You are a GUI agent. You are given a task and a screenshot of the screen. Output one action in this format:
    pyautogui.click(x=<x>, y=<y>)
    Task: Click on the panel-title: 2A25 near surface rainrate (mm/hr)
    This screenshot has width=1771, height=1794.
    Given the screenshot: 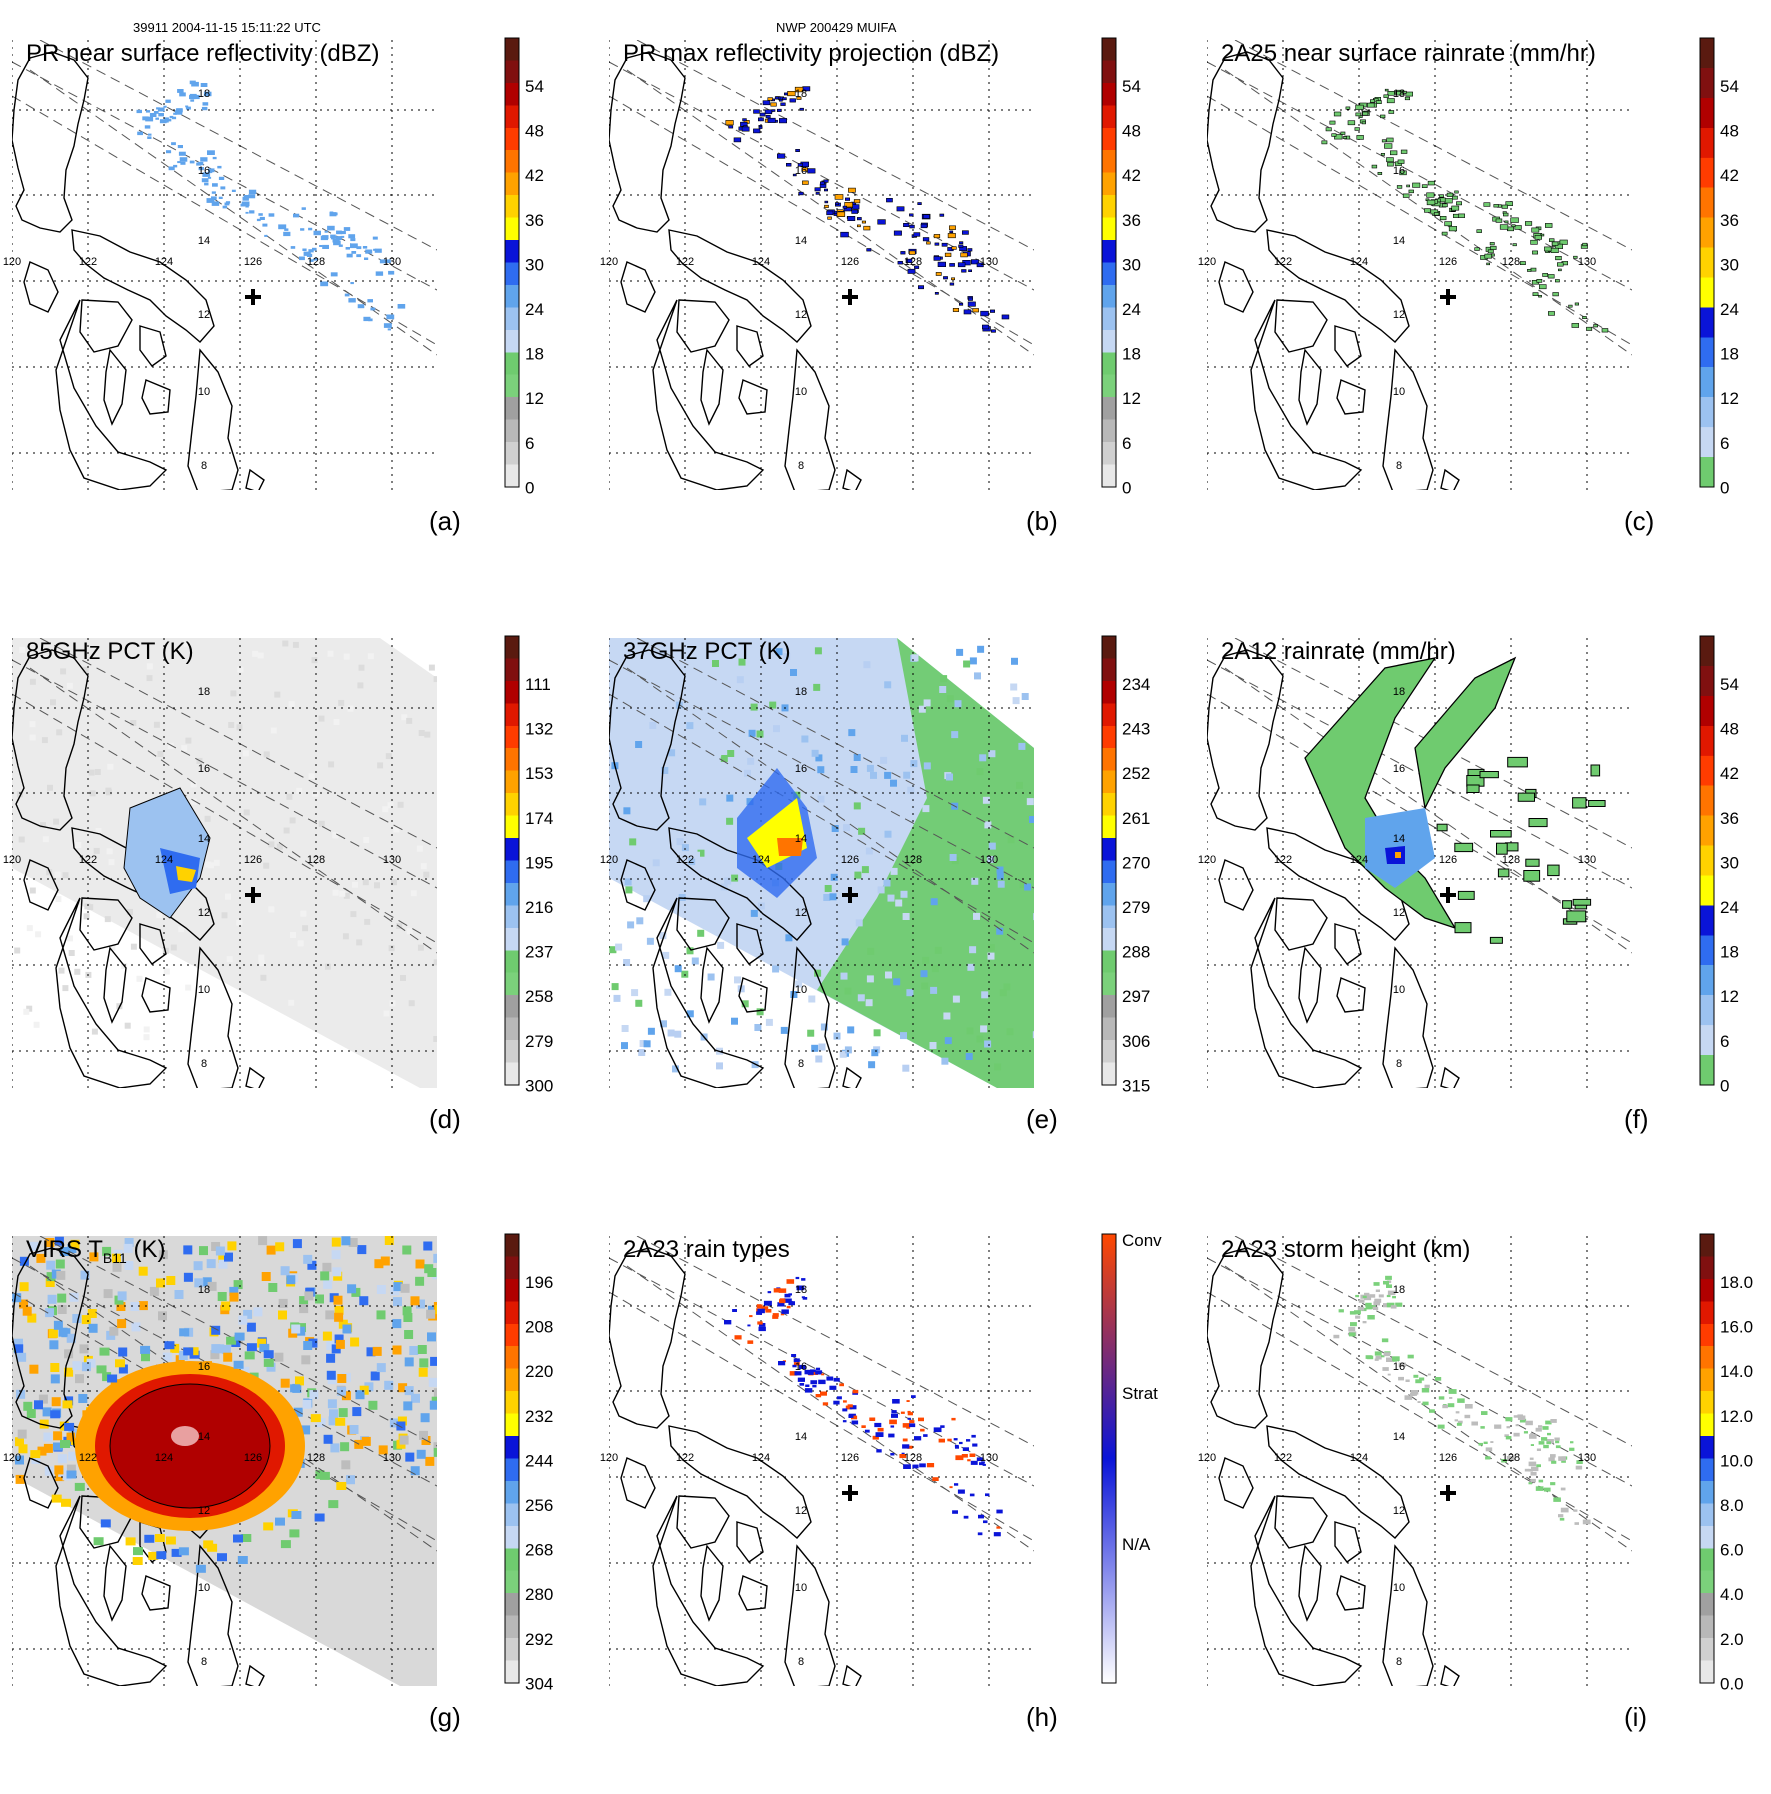 What is the action you would take?
    pyautogui.click(x=1408, y=54)
    